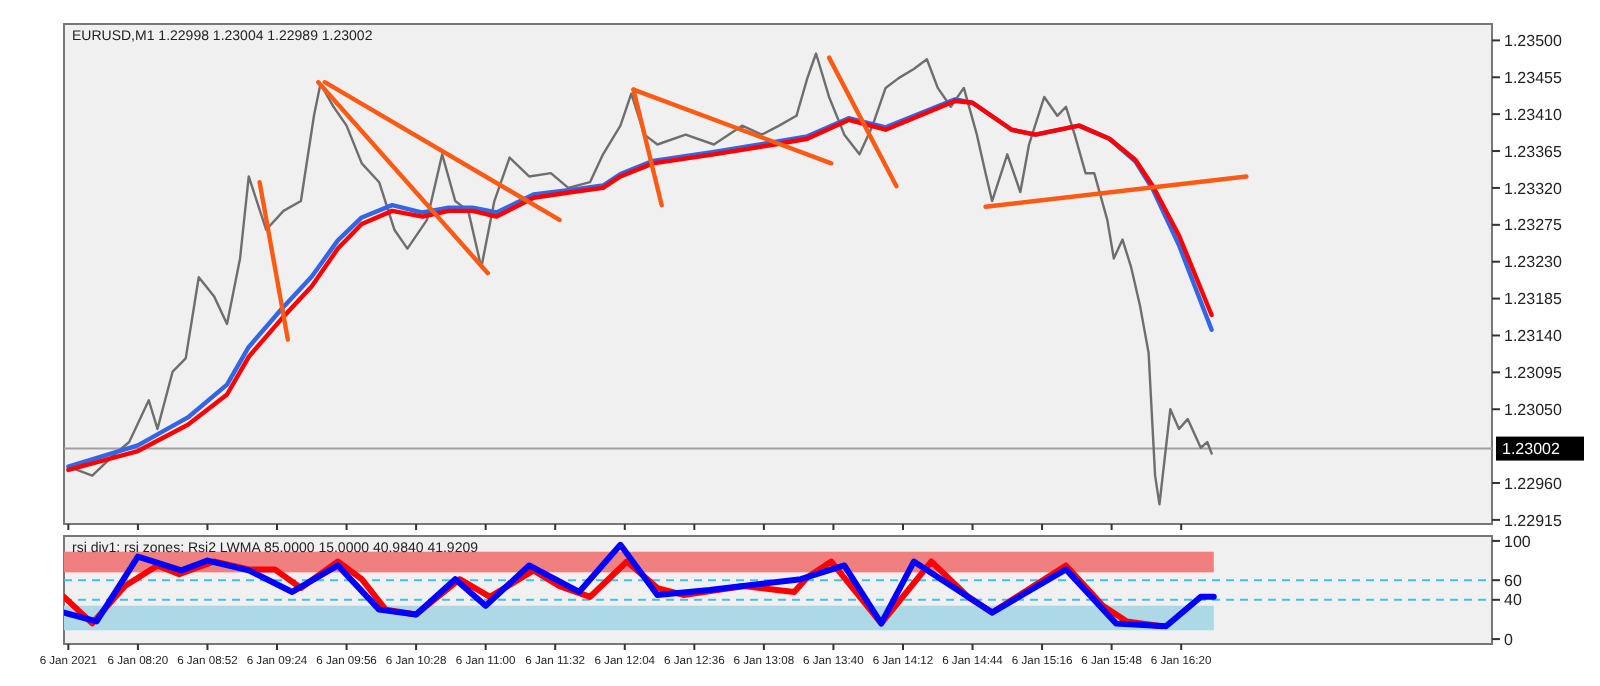 This screenshot has height=686, width=1600. Describe the element at coordinates (1533, 225) in the screenshot. I see `y-tick-label: 1.23275` at that location.